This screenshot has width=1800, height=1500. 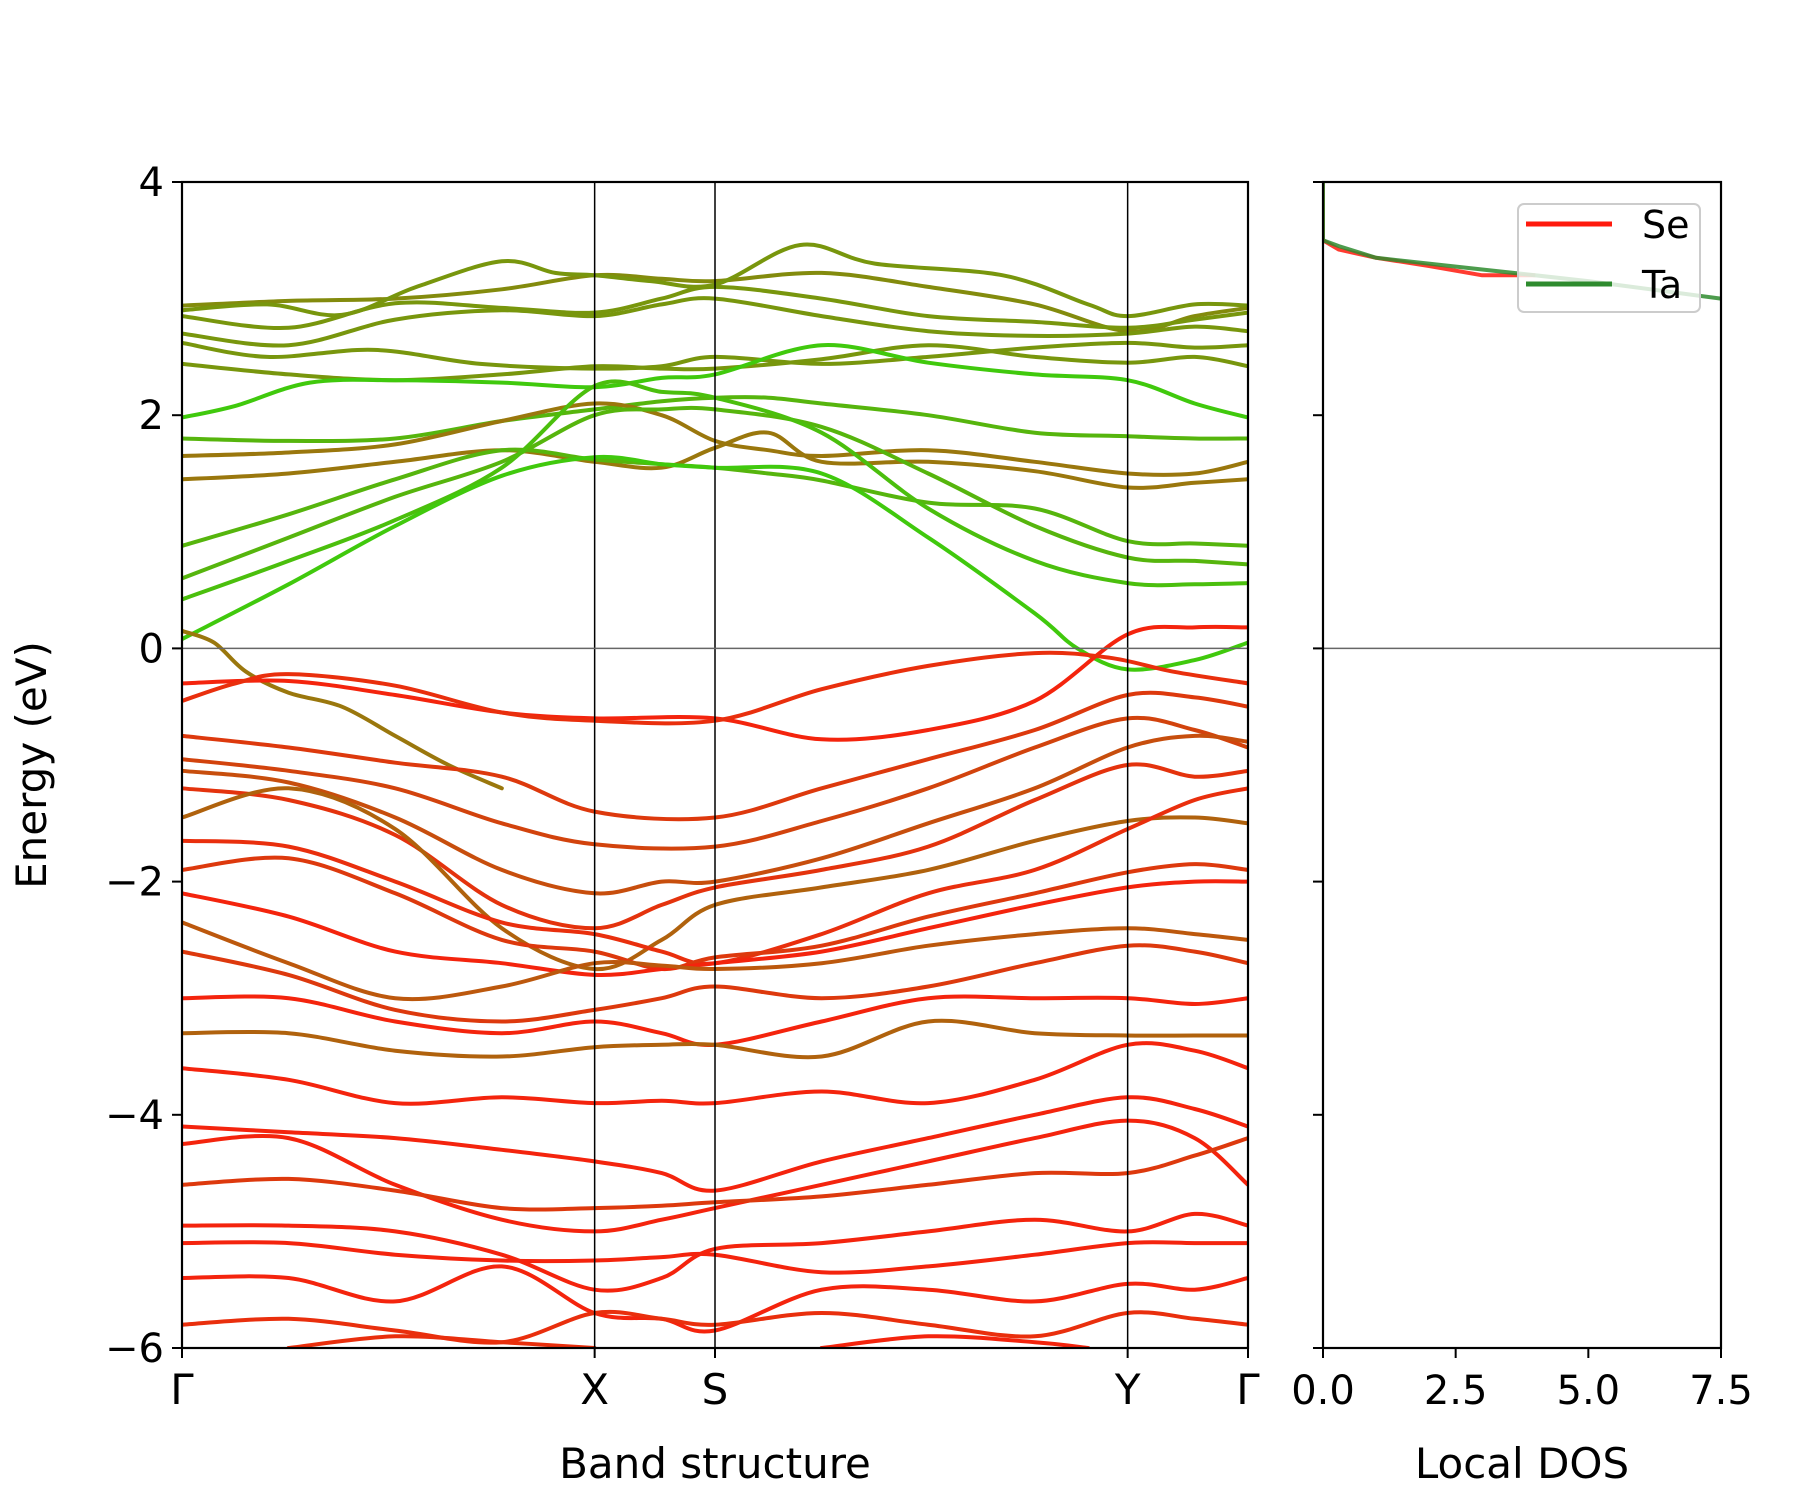 What do you see at coordinates (151, 649) in the screenshot?
I see `energy-tick-label: 0` at bounding box center [151, 649].